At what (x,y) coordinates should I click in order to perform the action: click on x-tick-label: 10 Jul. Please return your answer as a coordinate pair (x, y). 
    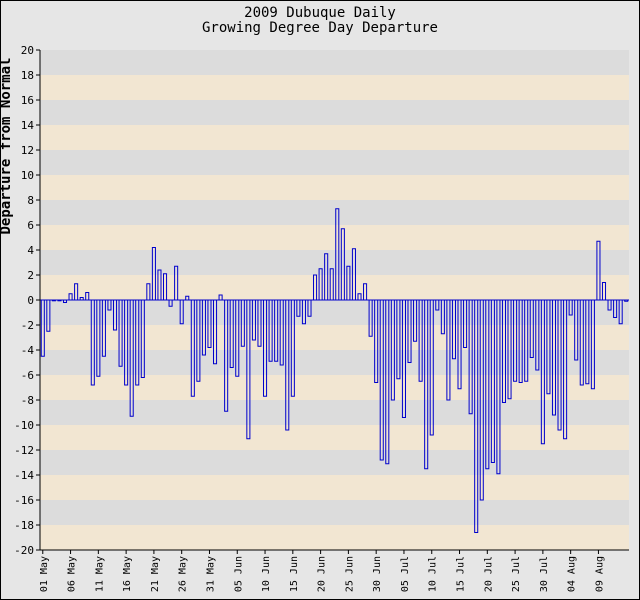
    Looking at the image, I should click on (433, 574).